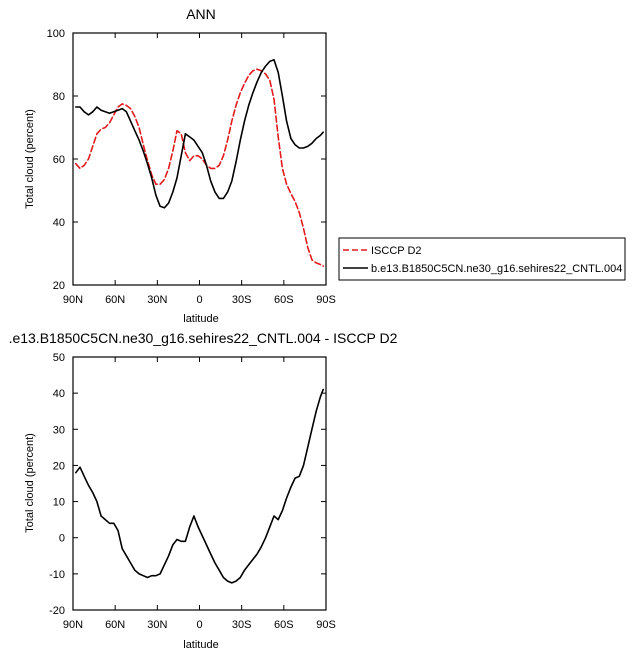 The image size is (640, 655). What do you see at coordinates (284, 625) in the screenshot?
I see `bottom-x-tick-label: 60S` at bounding box center [284, 625].